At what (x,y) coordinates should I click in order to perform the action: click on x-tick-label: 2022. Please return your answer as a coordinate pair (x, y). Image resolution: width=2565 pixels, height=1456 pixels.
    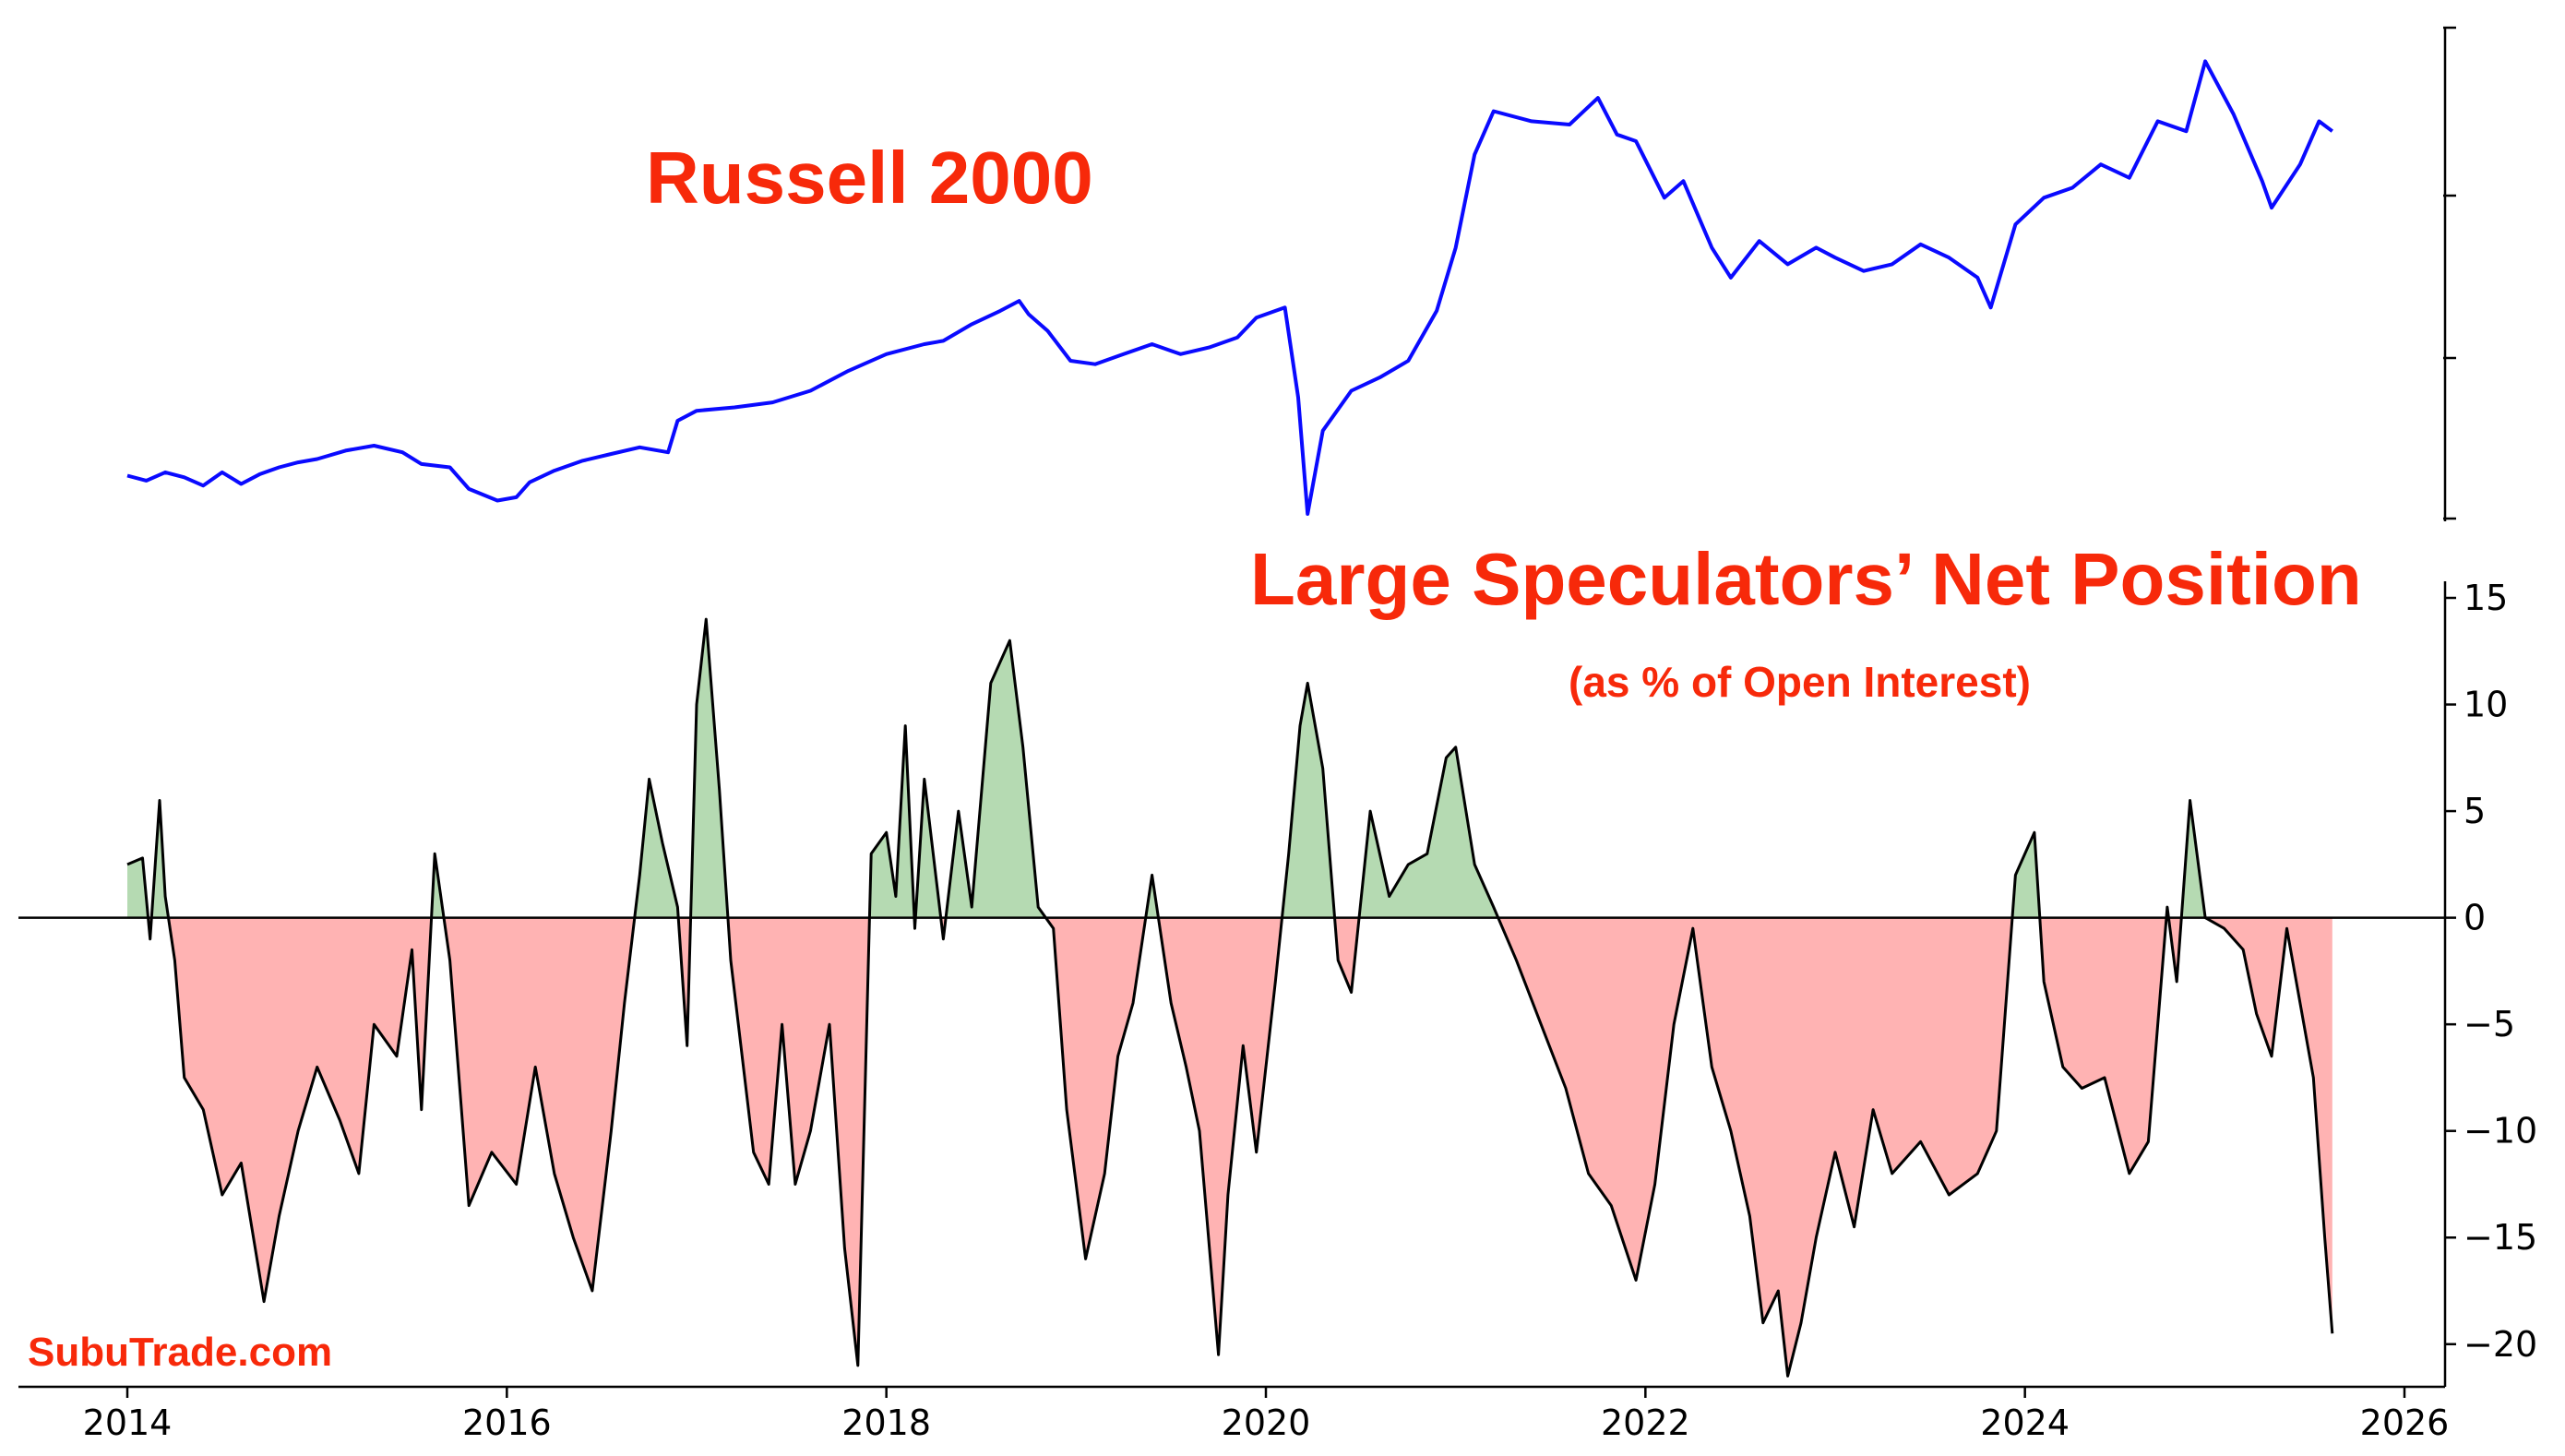
    Looking at the image, I should click on (1645, 1422).